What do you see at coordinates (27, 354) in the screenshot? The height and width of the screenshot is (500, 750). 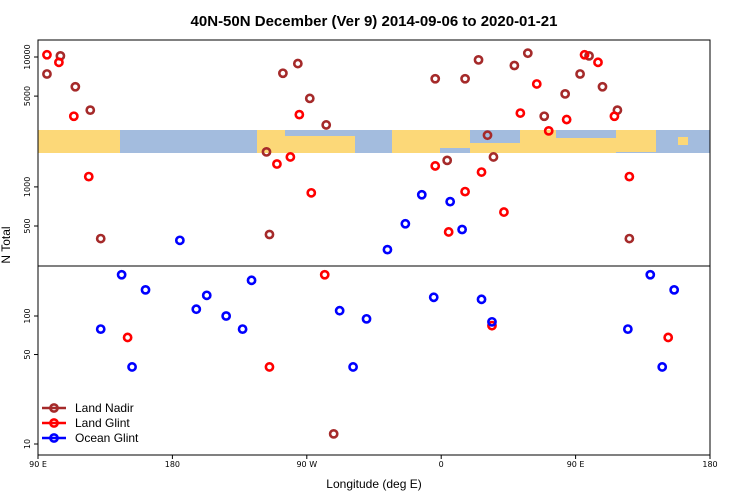 I see `y-tick-label: 50` at bounding box center [27, 354].